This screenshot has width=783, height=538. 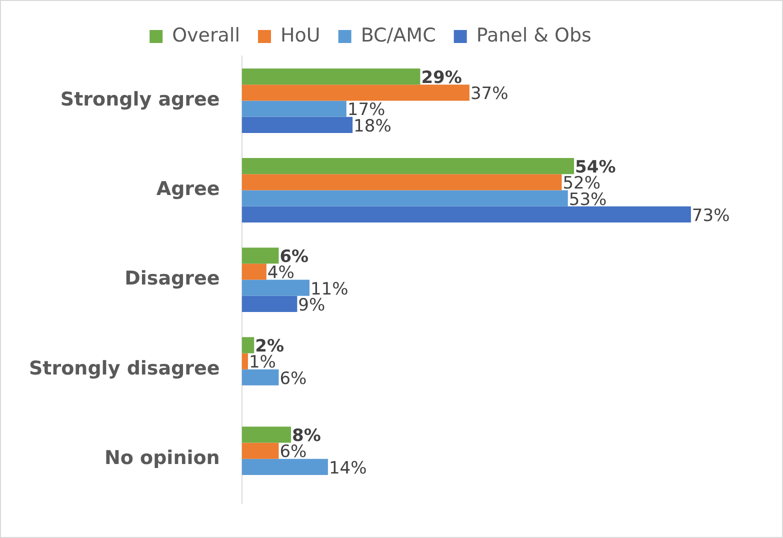 What do you see at coordinates (711, 216) in the screenshot?
I see `data-label: 73%` at bounding box center [711, 216].